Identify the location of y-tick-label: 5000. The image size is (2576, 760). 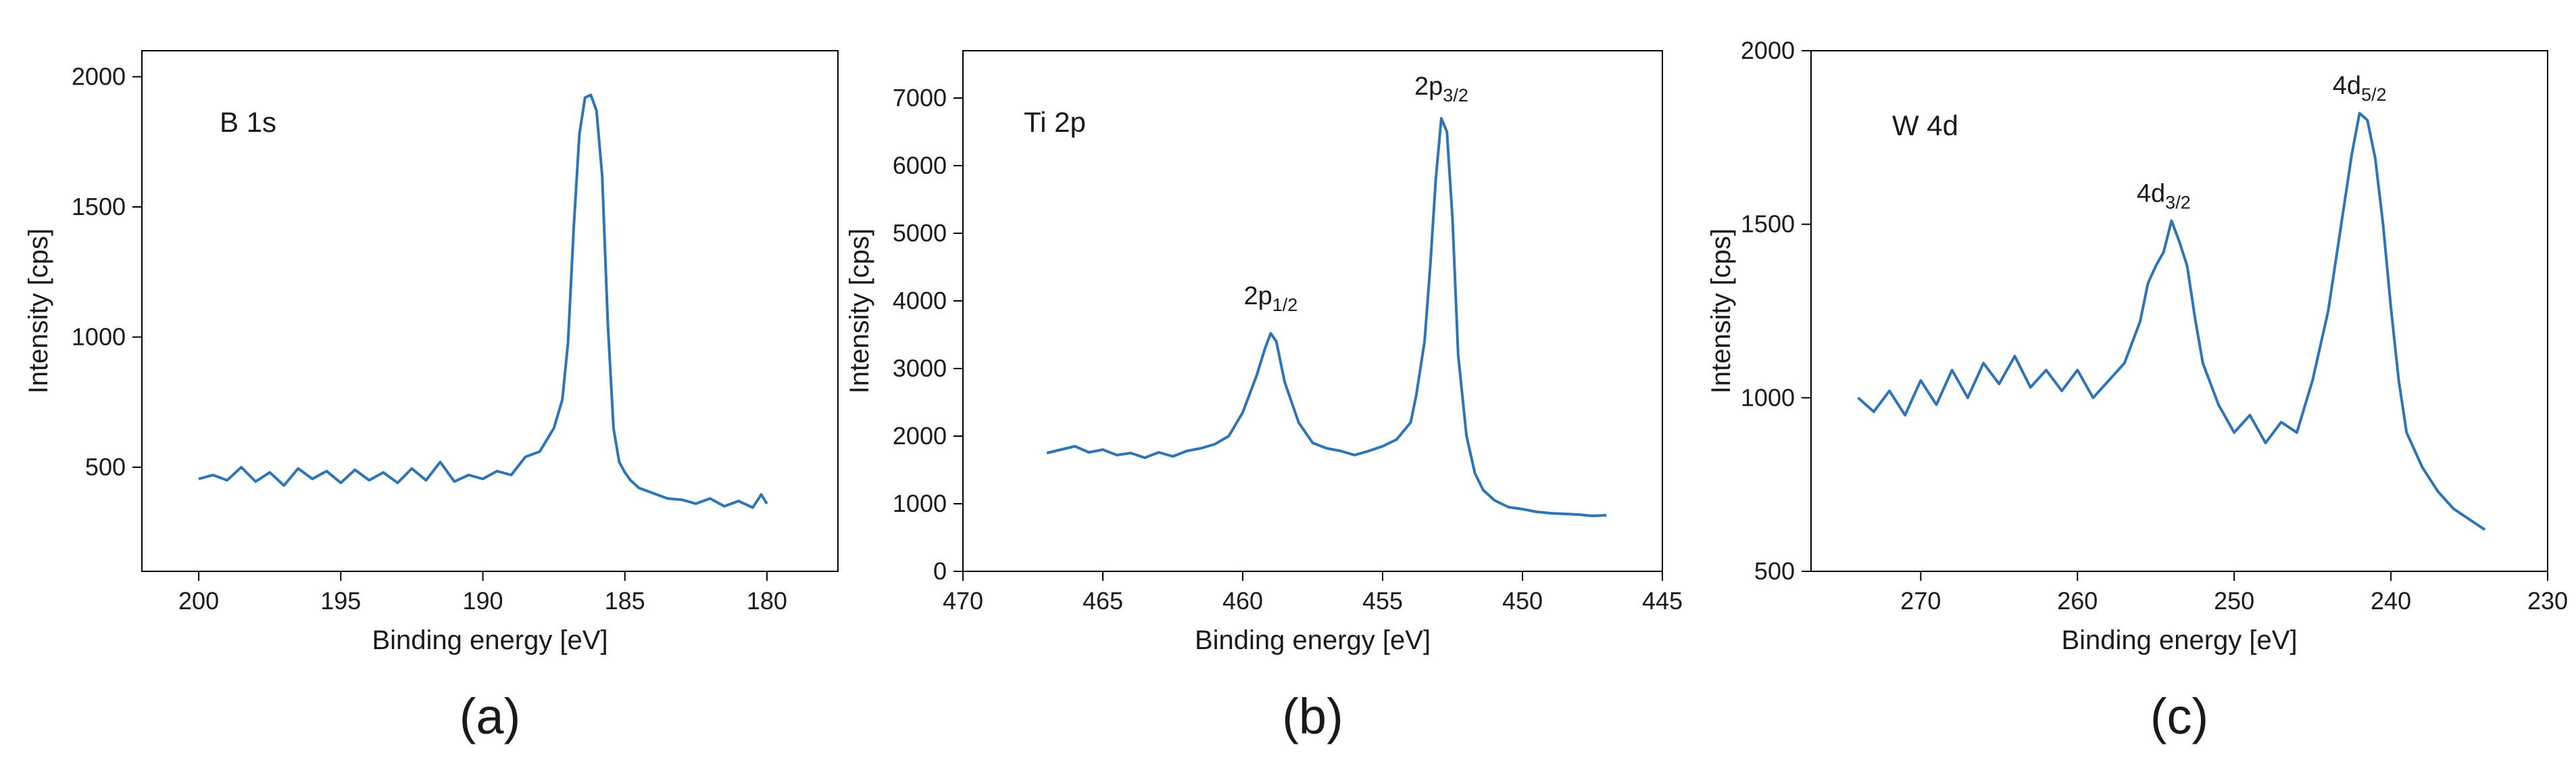
(920, 233).